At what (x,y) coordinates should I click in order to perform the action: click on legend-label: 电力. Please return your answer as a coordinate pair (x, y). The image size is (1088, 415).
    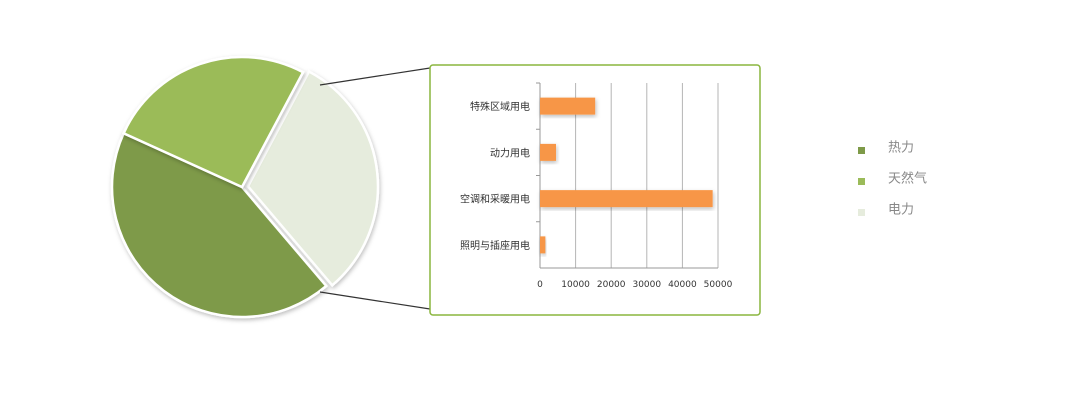
    Looking at the image, I should click on (901, 210).